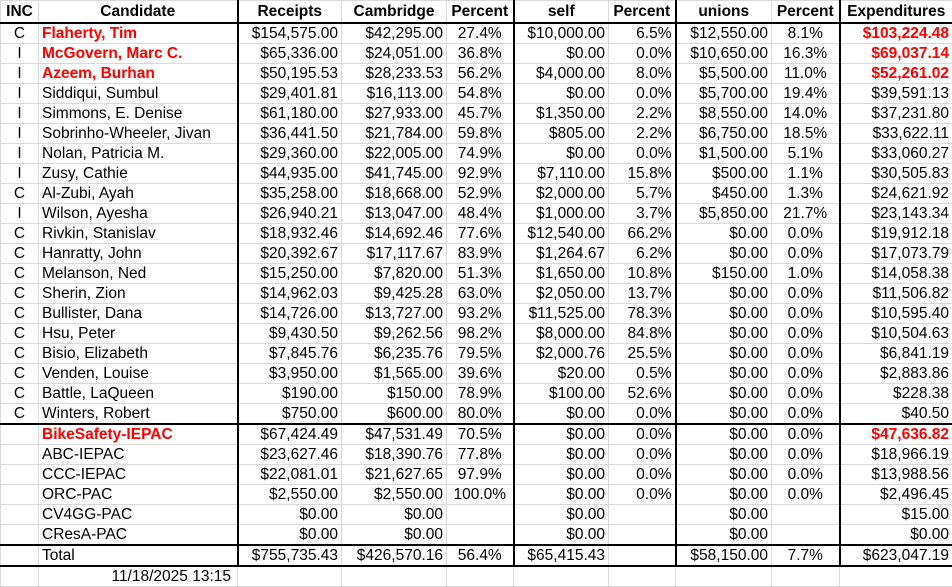  I want to click on cell-cambridge: $6,235.76, so click(394, 354).